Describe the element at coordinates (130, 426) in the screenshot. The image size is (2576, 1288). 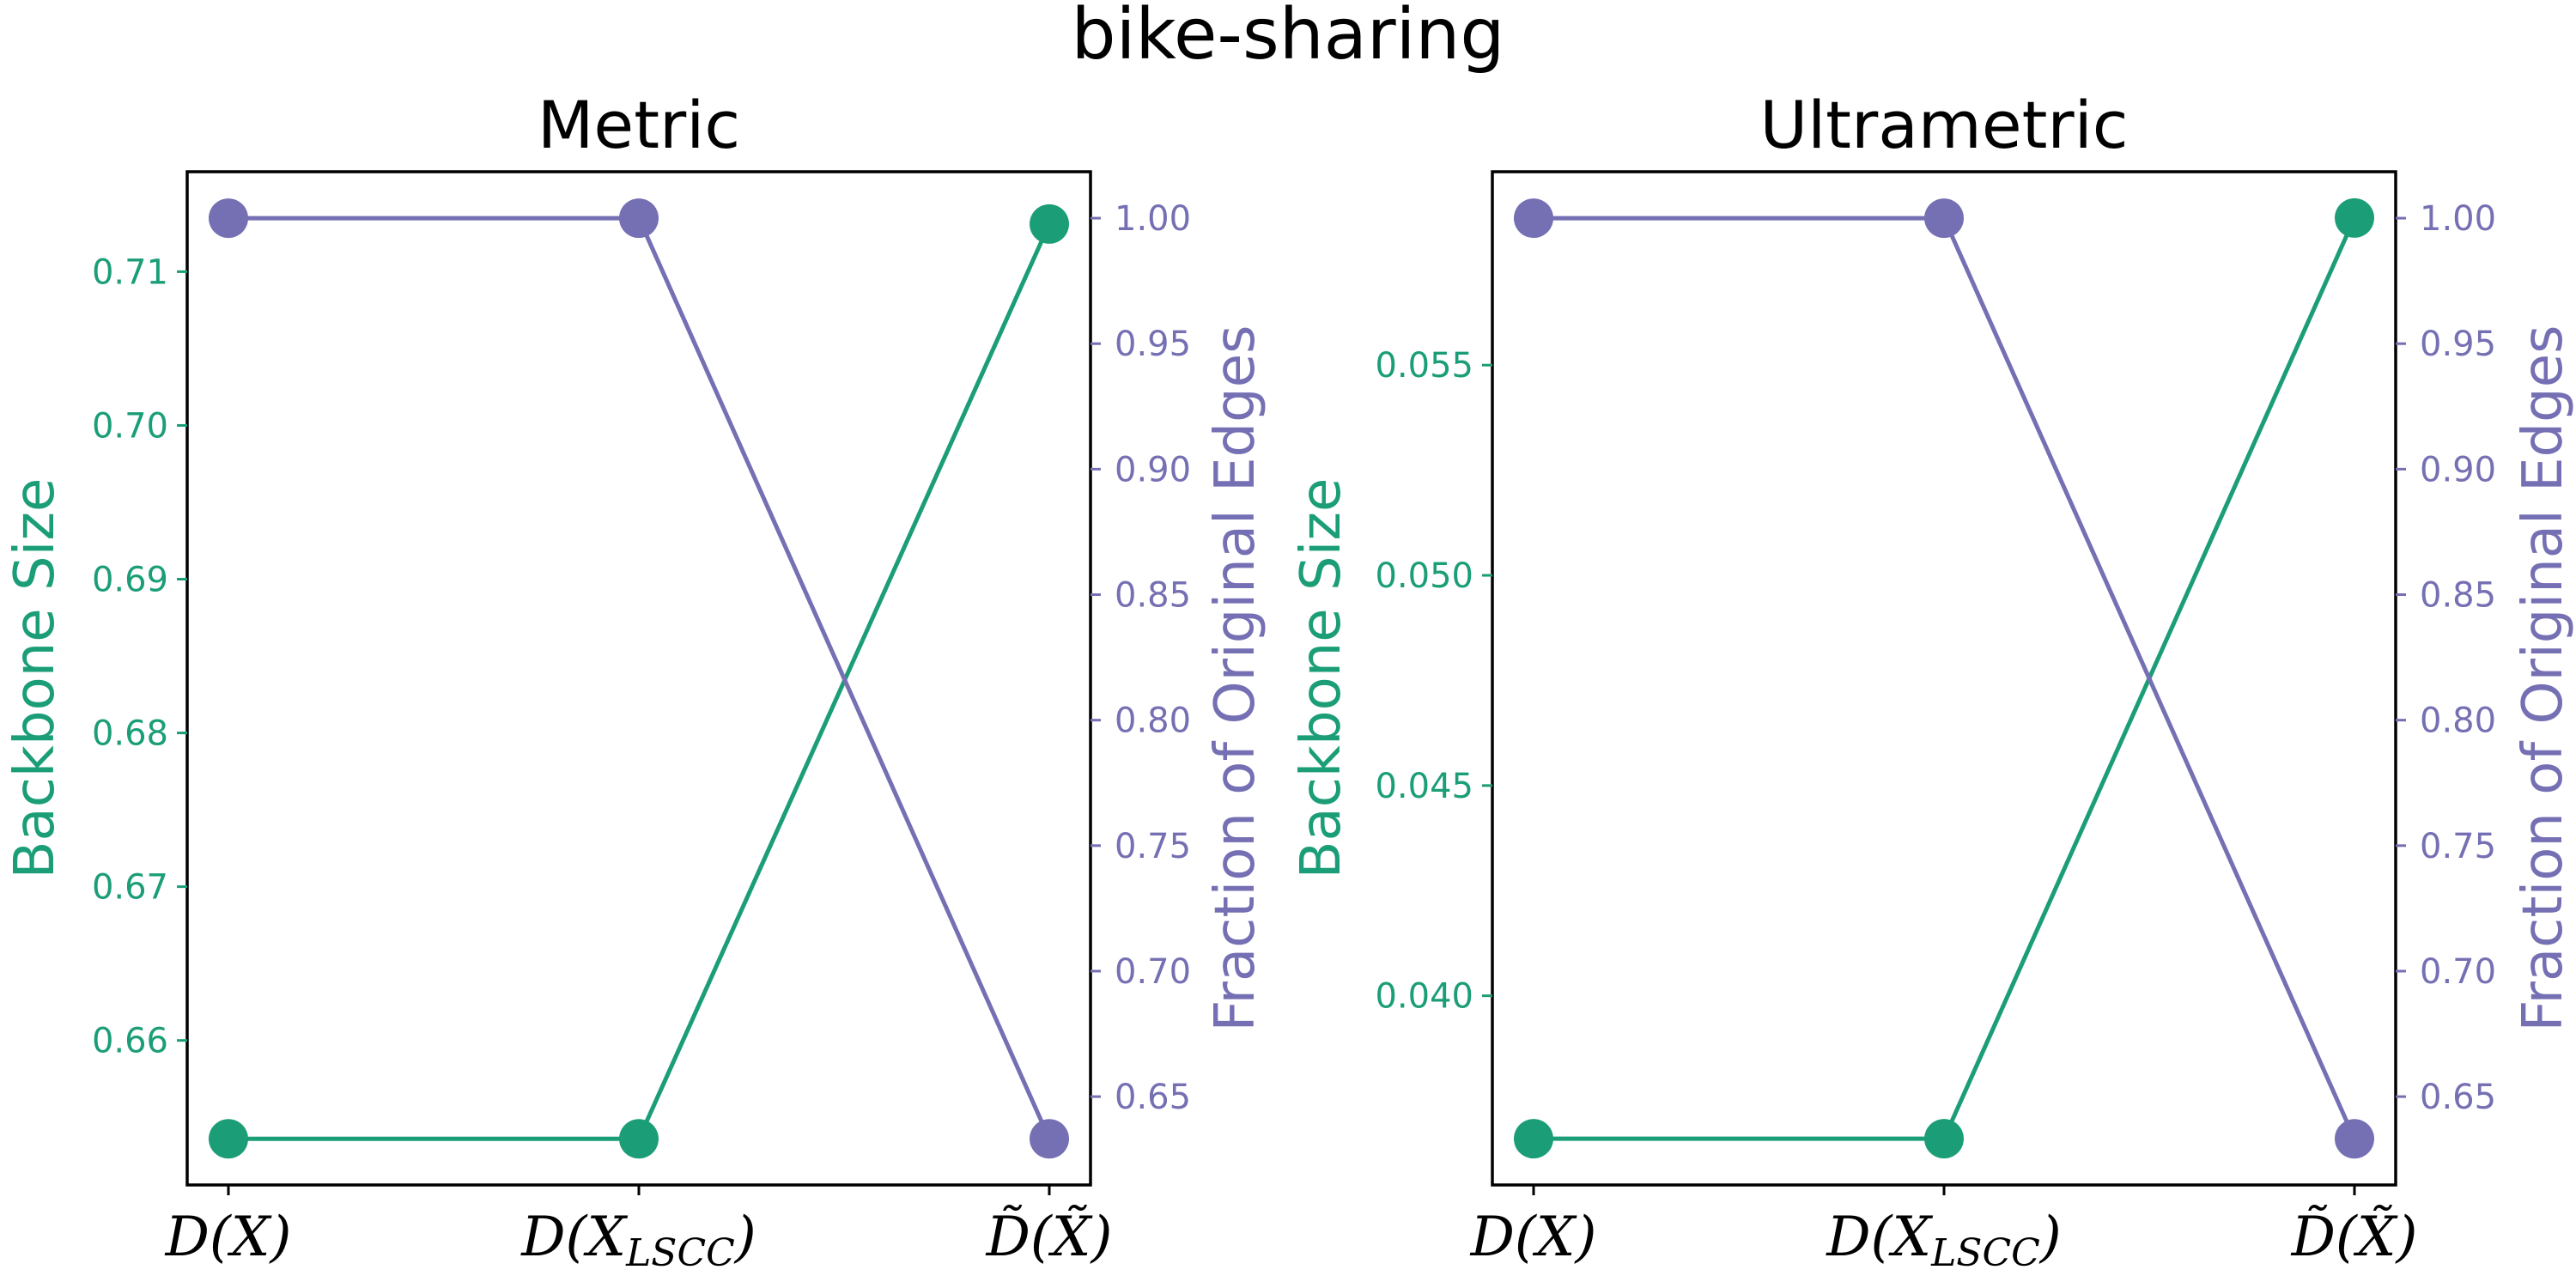
I see `left-tick-label: 0.70` at that location.